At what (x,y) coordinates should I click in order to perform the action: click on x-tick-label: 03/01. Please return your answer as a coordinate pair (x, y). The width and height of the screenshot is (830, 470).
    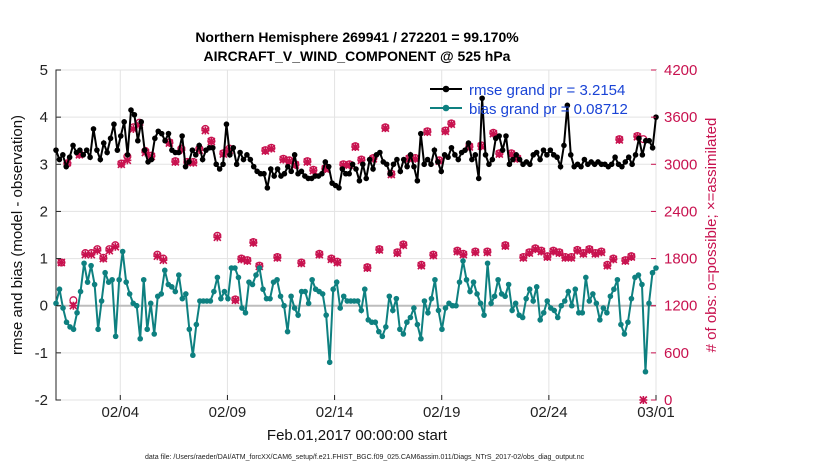
    Looking at the image, I should click on (656, 412).